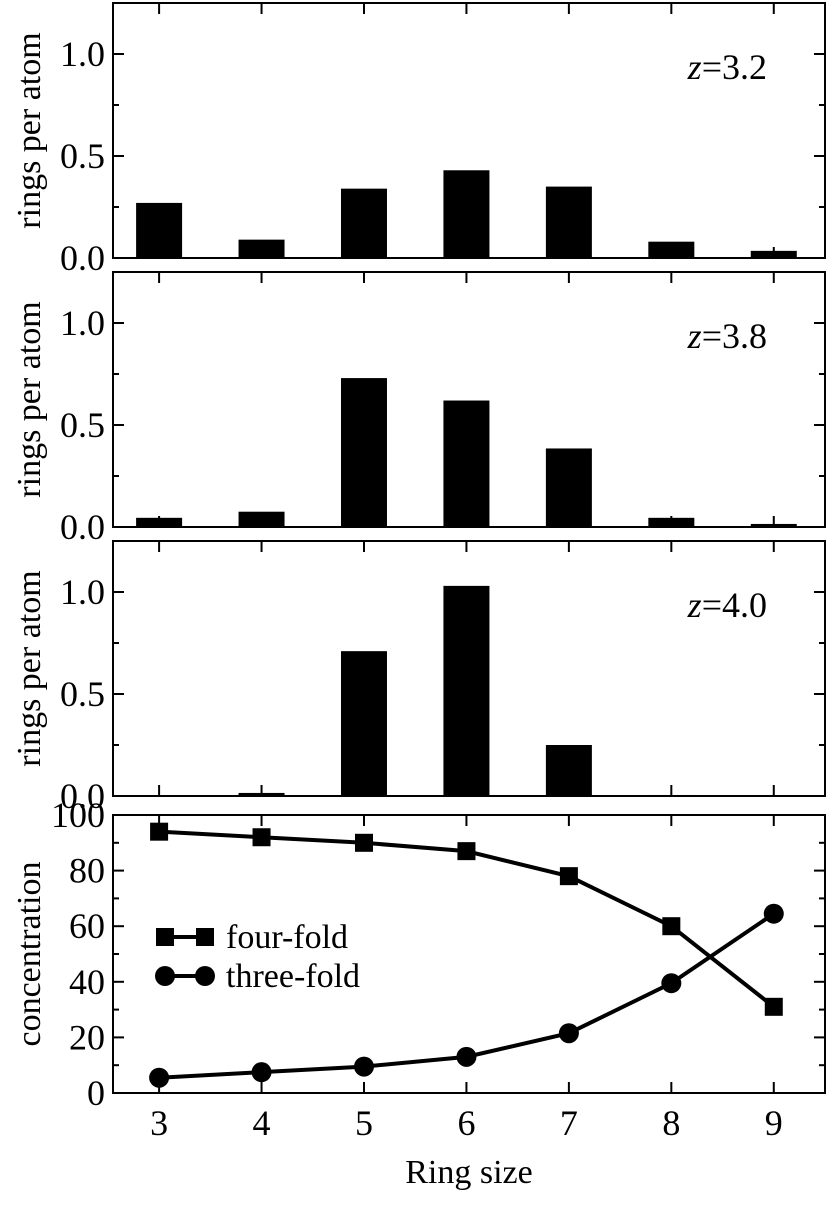  What do you see at coordinates (87, 1037) in the screenshot?
I see `y-tick-label: 20` at bounding box center [87, 1037].